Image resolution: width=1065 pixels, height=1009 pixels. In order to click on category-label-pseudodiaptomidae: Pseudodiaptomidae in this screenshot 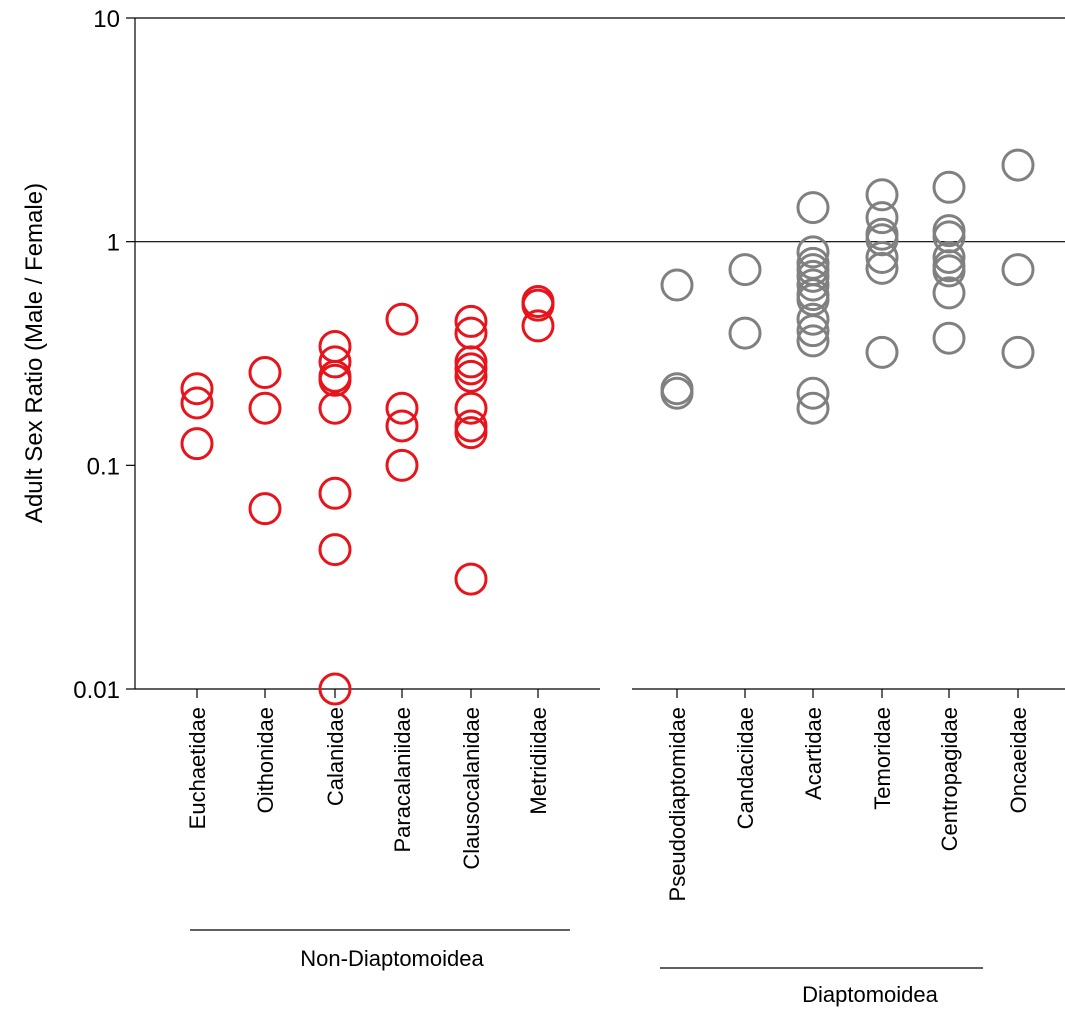, I will do `click(677, 804)`.